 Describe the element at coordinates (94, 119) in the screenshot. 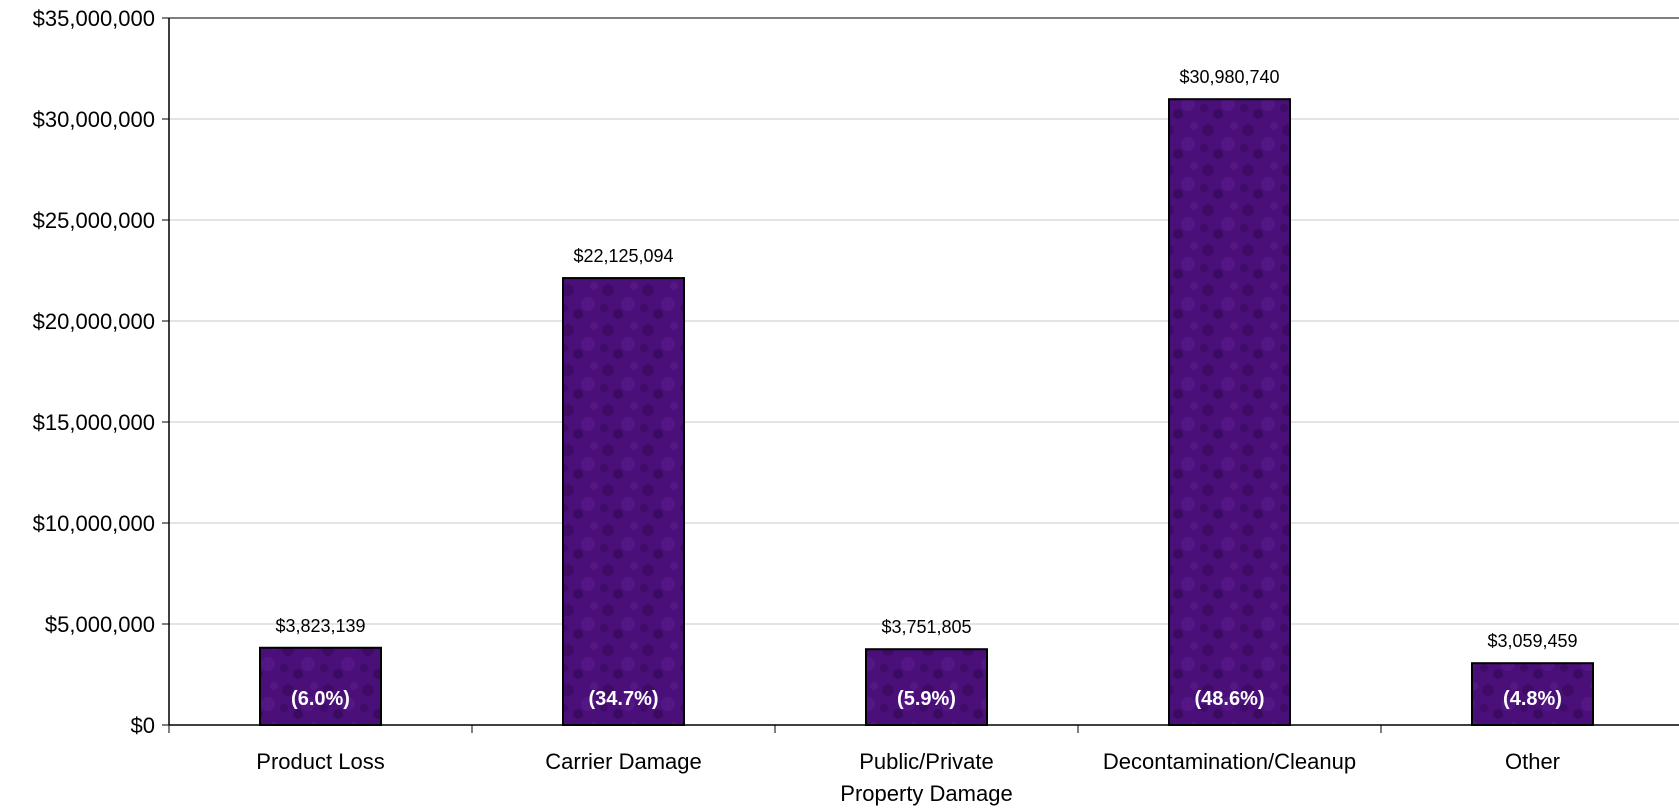

I see `y-tick-label: $30,000,000` at that location.